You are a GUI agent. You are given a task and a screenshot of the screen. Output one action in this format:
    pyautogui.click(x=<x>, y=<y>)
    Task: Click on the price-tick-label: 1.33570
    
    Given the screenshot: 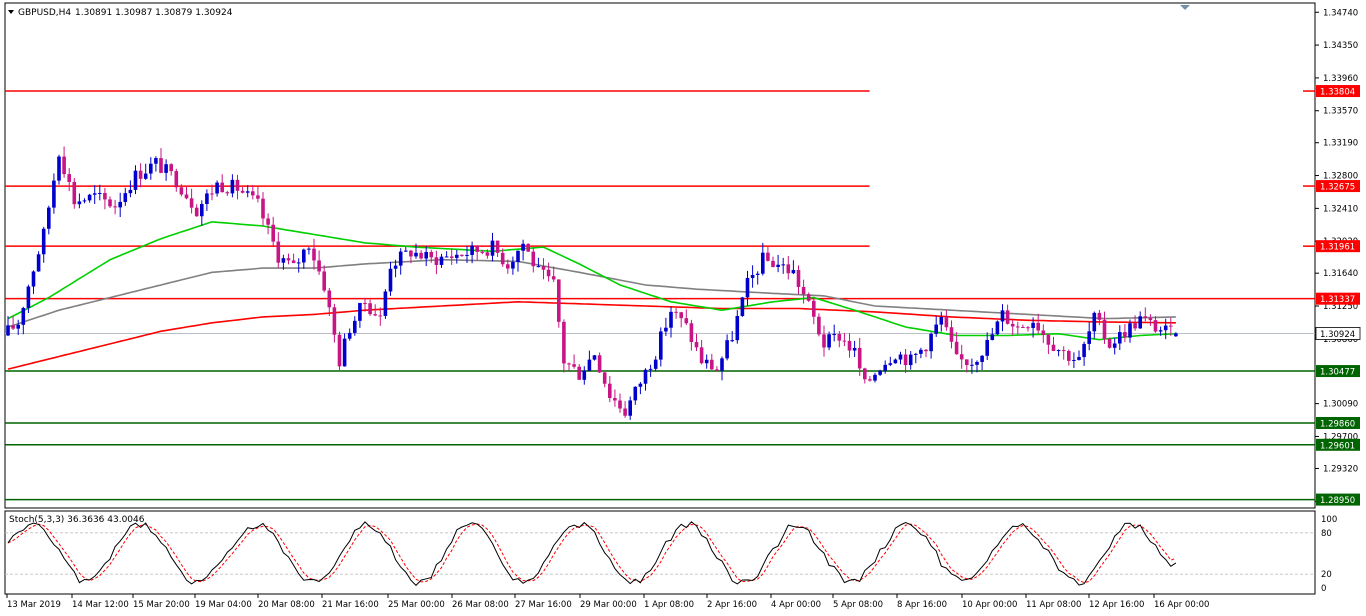 What is the action you would take?
    pyautogui.click(x=1340, y=112)
    